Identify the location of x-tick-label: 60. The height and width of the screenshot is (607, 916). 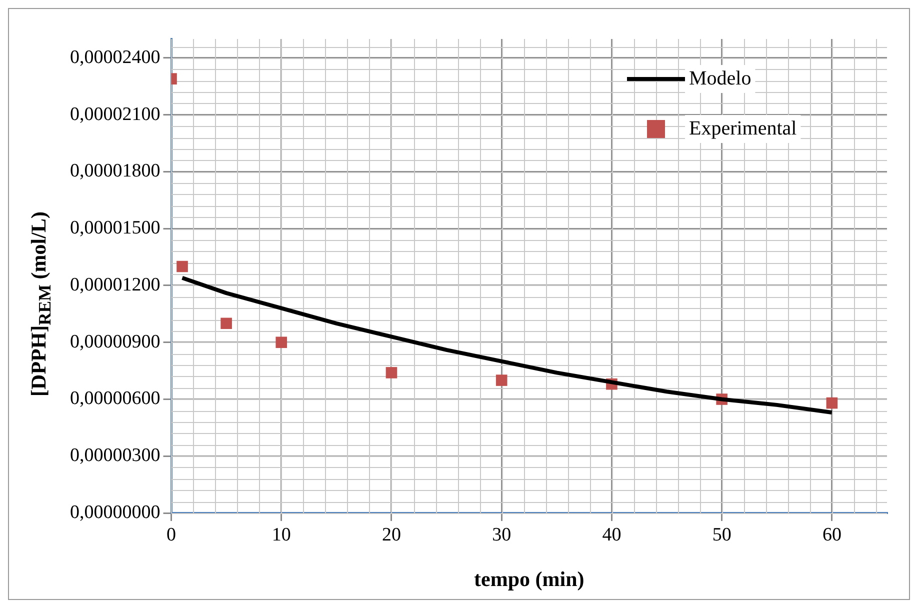
(832, 535).